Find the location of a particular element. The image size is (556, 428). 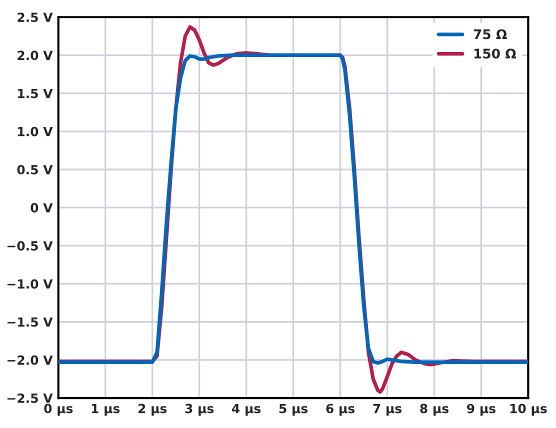

x-tick-label: 1 µs is located at coordinates (106, 410).